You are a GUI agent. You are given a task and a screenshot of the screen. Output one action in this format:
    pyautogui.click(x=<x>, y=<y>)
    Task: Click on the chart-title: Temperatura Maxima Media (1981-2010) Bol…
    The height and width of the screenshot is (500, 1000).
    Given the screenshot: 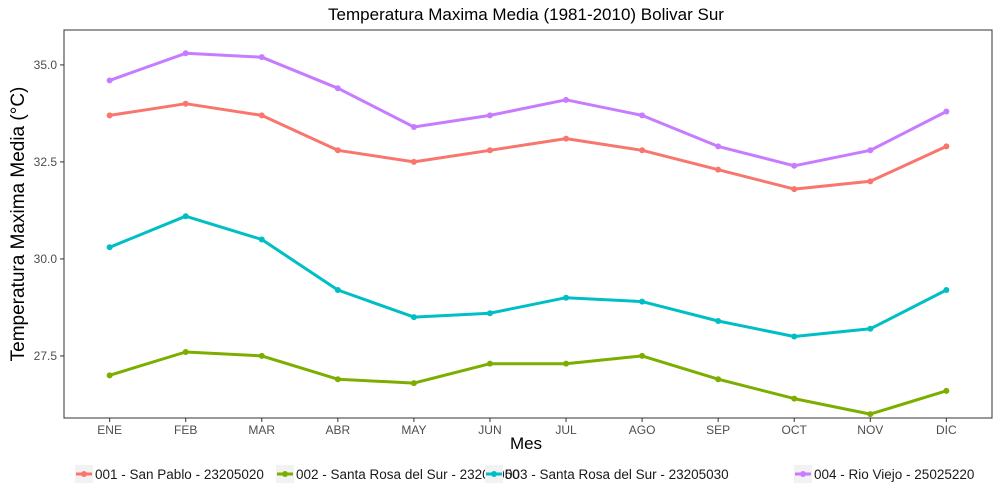 What is the action you would take?
    pyautogui.click(x=526, y=14)
    